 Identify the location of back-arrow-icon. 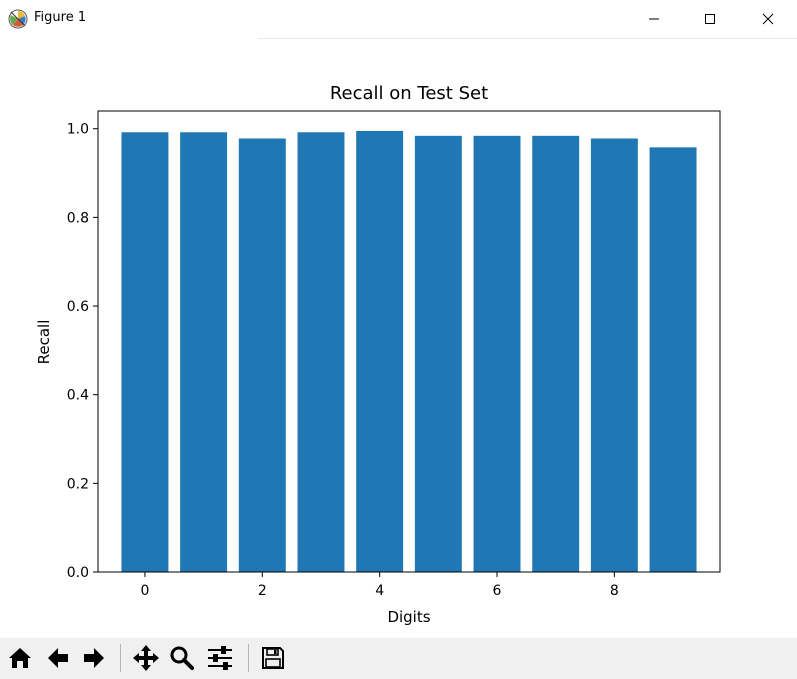
(58, 658).